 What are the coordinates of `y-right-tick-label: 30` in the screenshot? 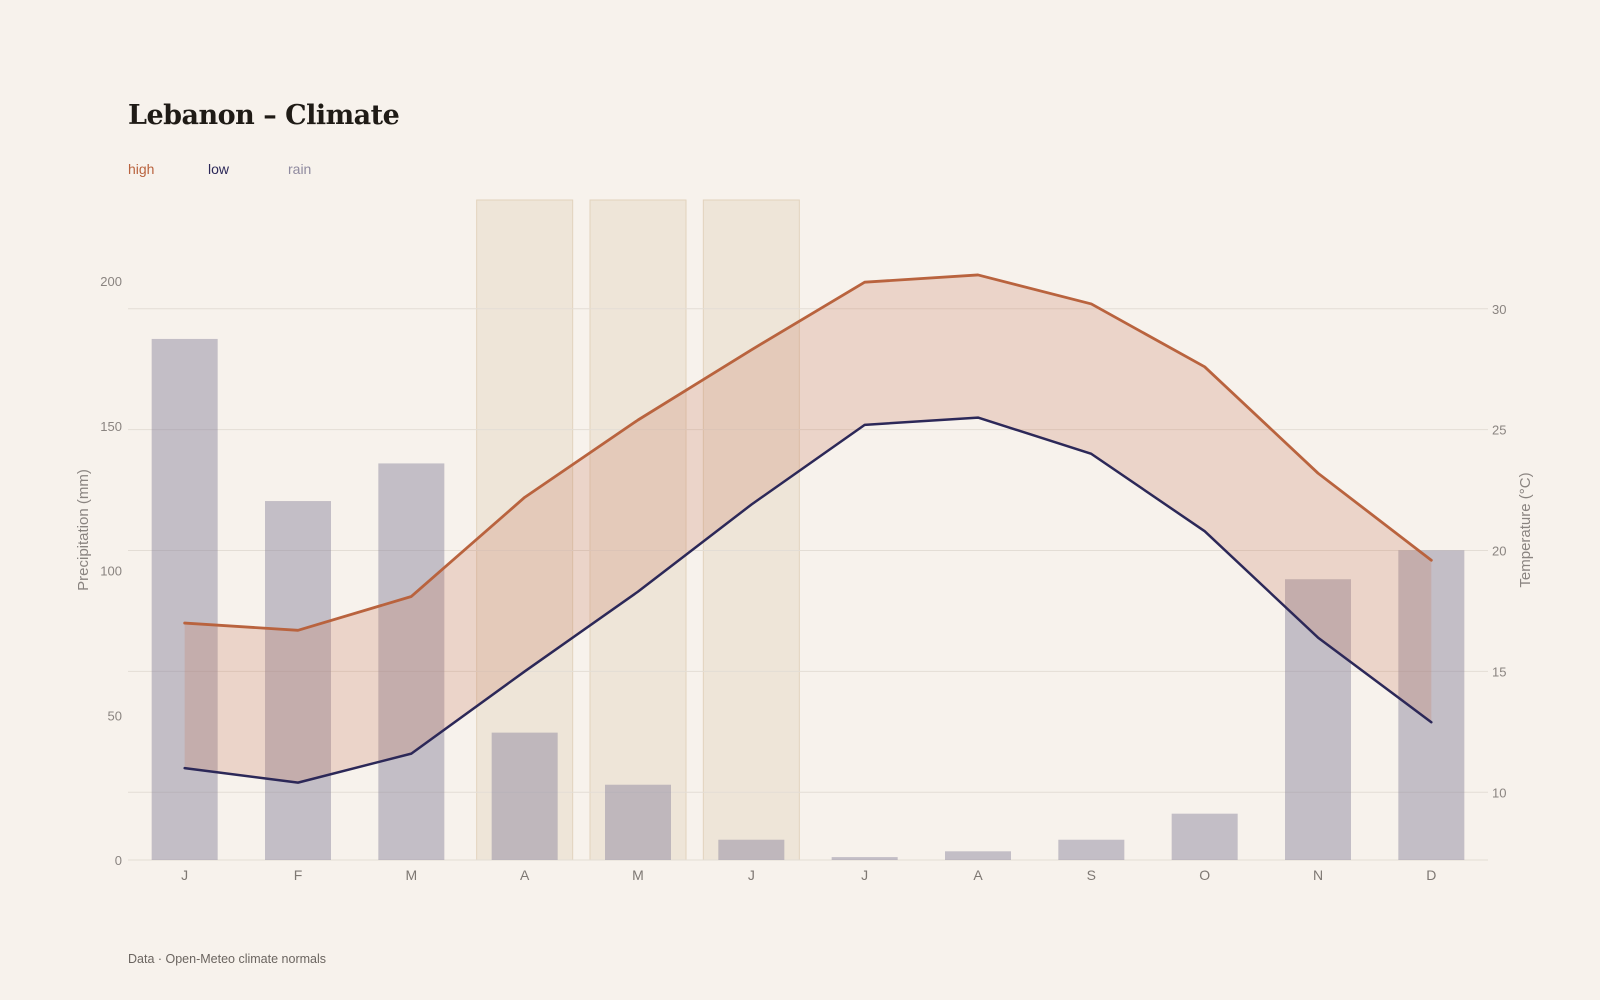 It's located at (1499, 309).